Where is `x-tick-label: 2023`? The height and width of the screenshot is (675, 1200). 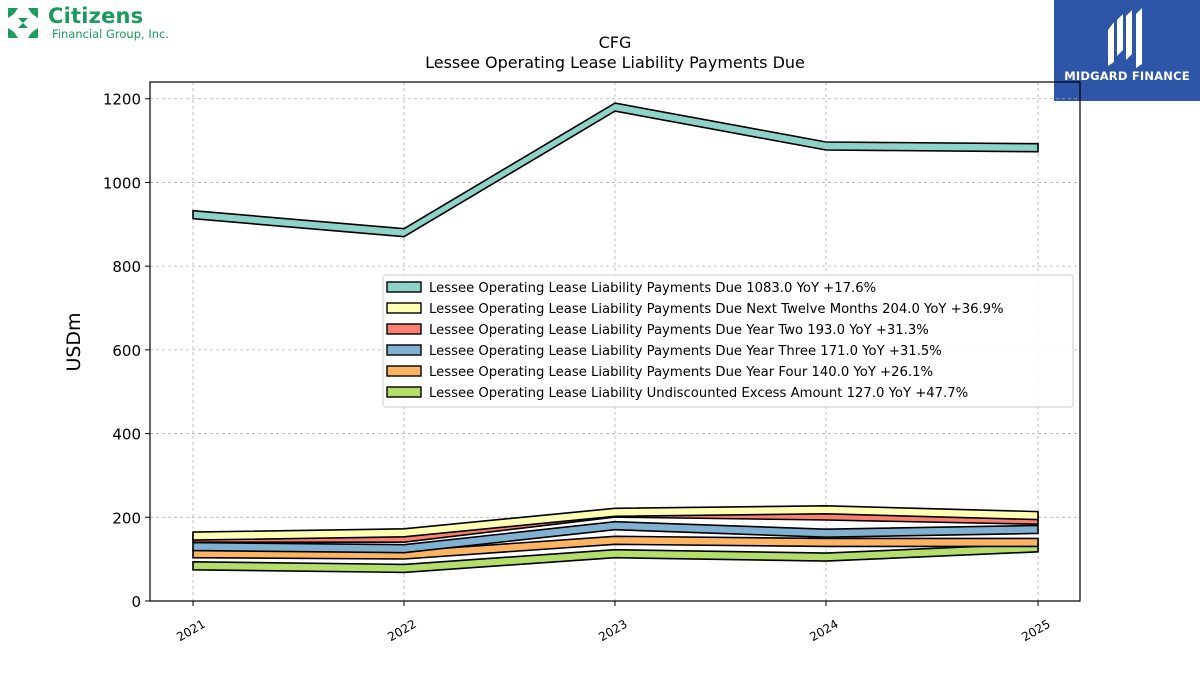
x-tick-label: 2023 is located at coordinates (612, 630).